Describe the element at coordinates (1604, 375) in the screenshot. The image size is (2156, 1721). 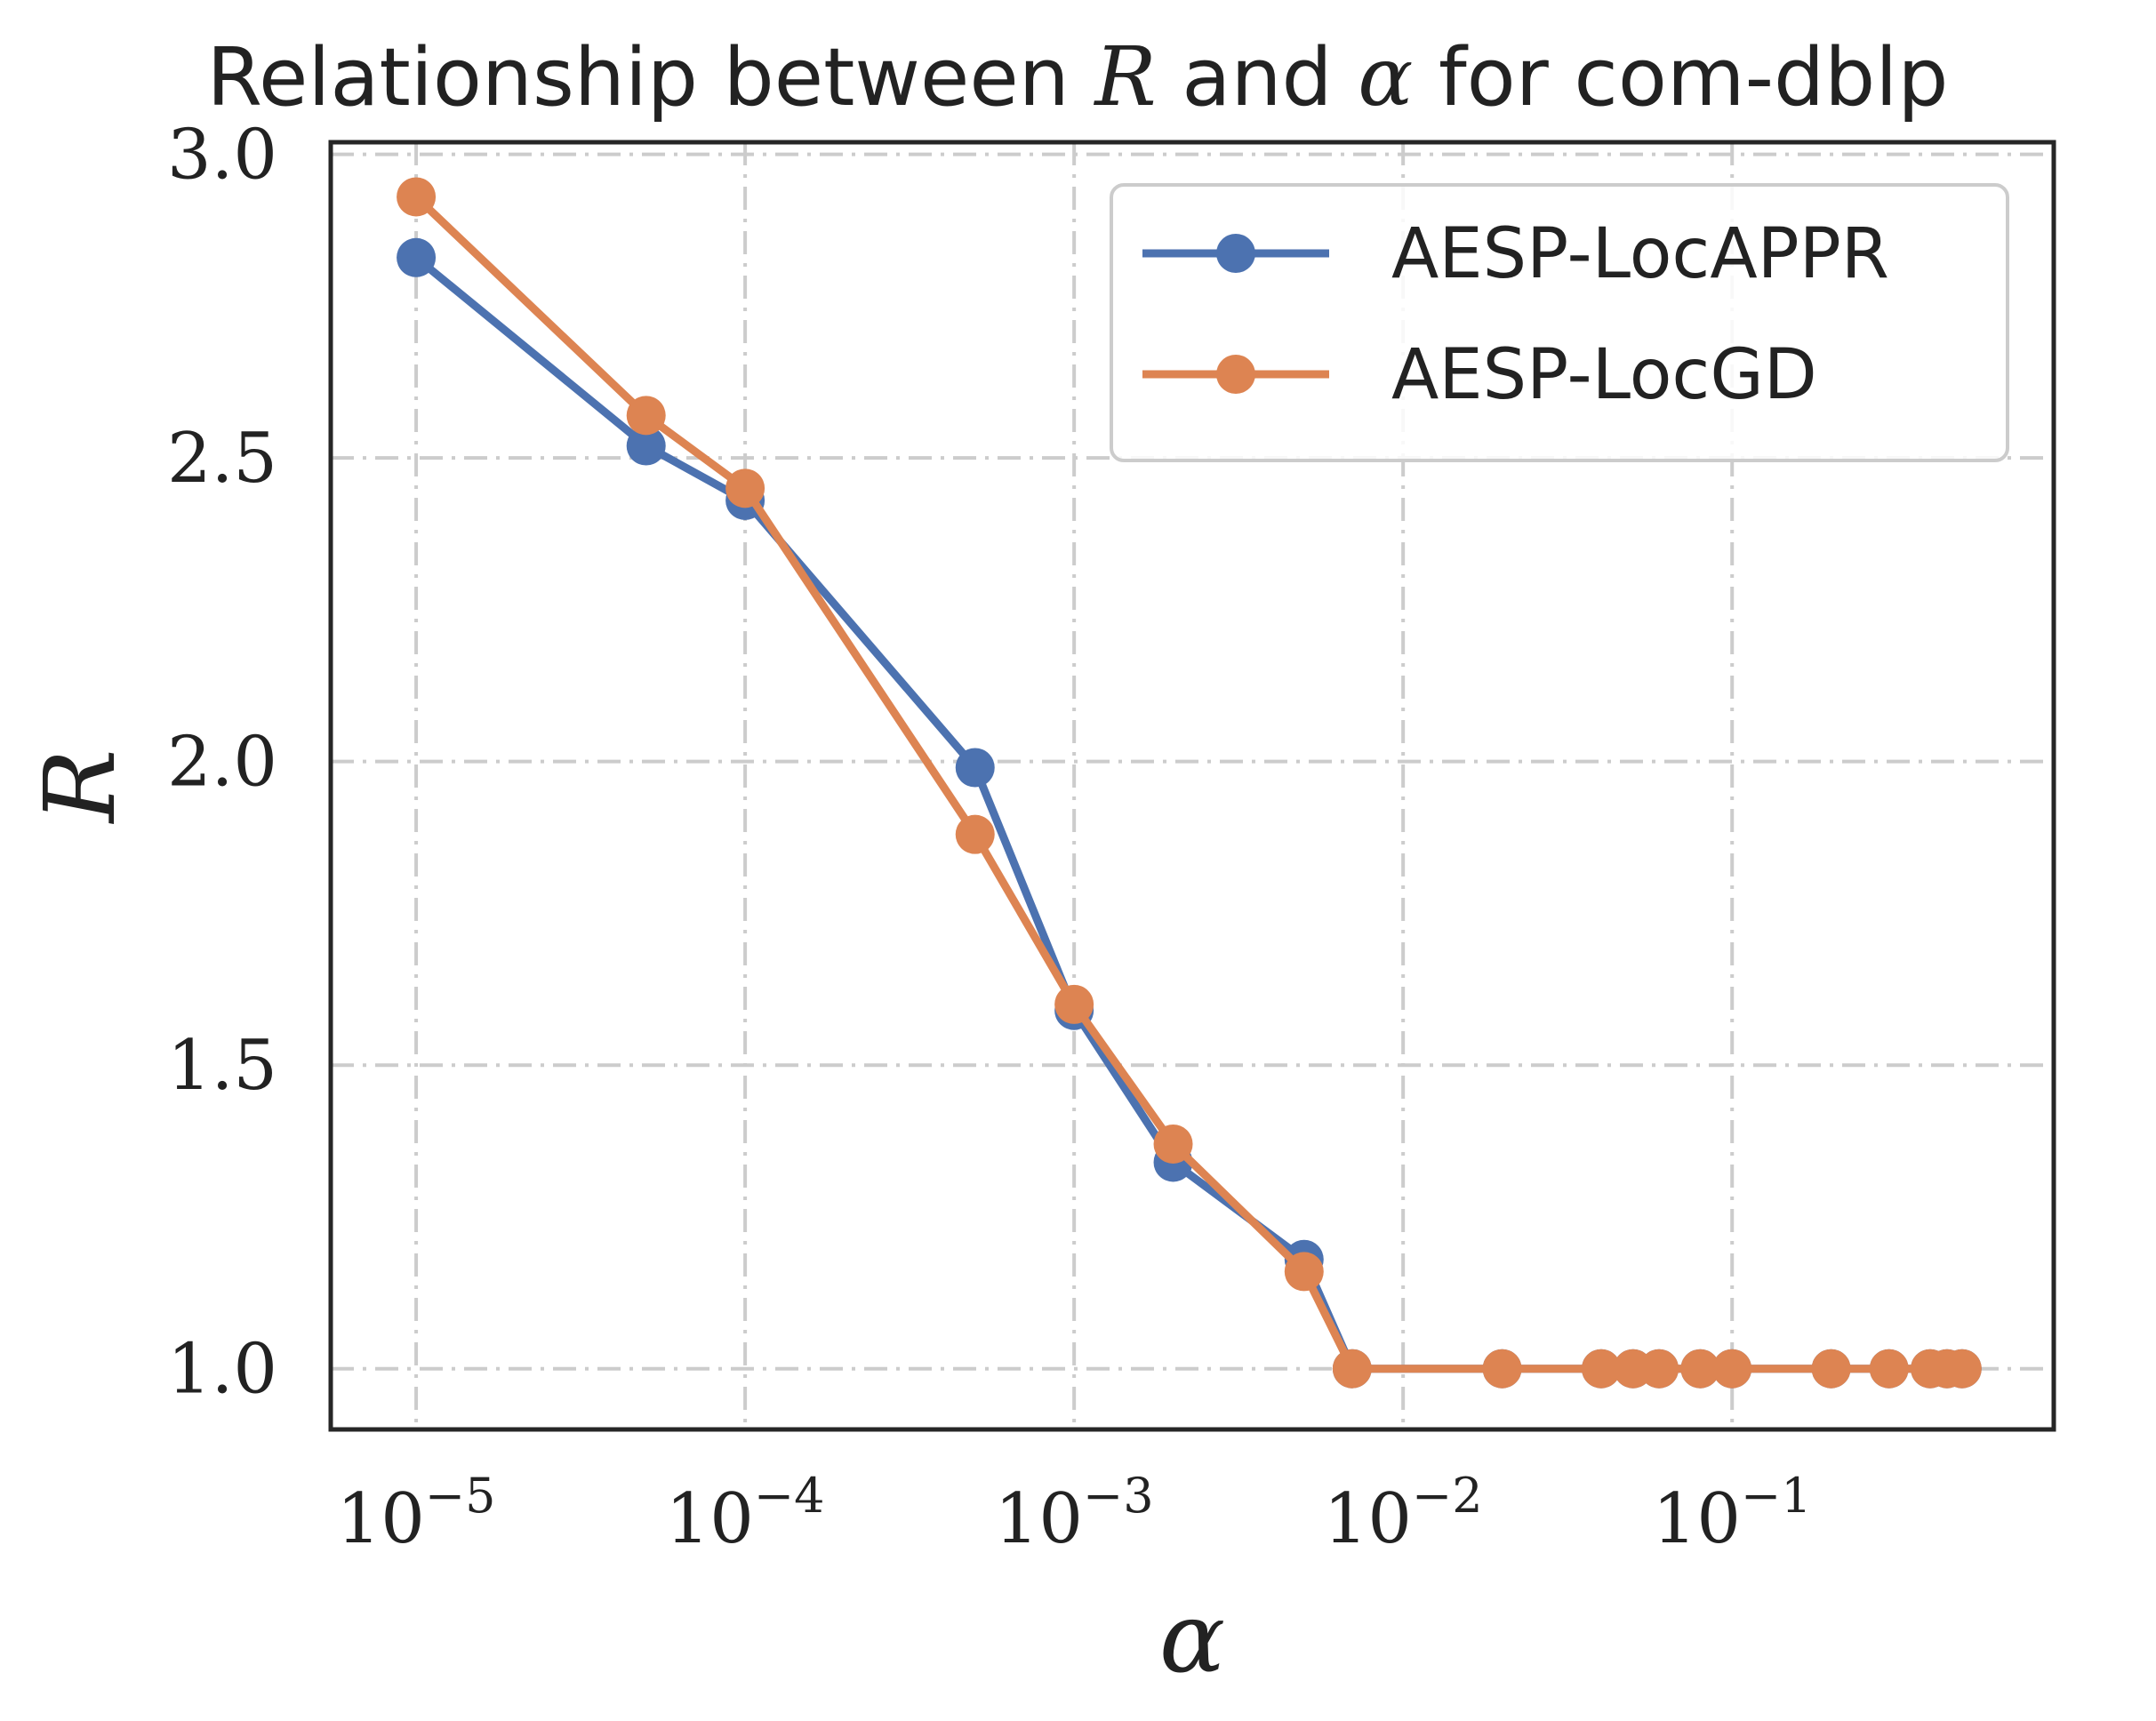
I see `legend-label-1: AESP-LocGD` at that location.